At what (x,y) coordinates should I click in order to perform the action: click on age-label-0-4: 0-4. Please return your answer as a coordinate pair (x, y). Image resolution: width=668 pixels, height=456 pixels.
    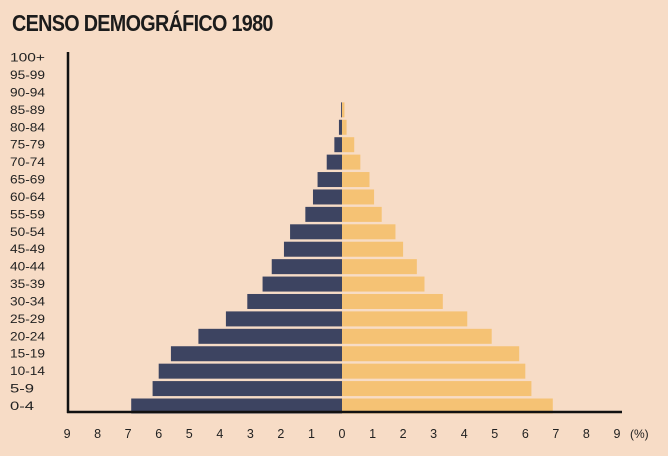
    Looking at the image, I should click on (22, 406).